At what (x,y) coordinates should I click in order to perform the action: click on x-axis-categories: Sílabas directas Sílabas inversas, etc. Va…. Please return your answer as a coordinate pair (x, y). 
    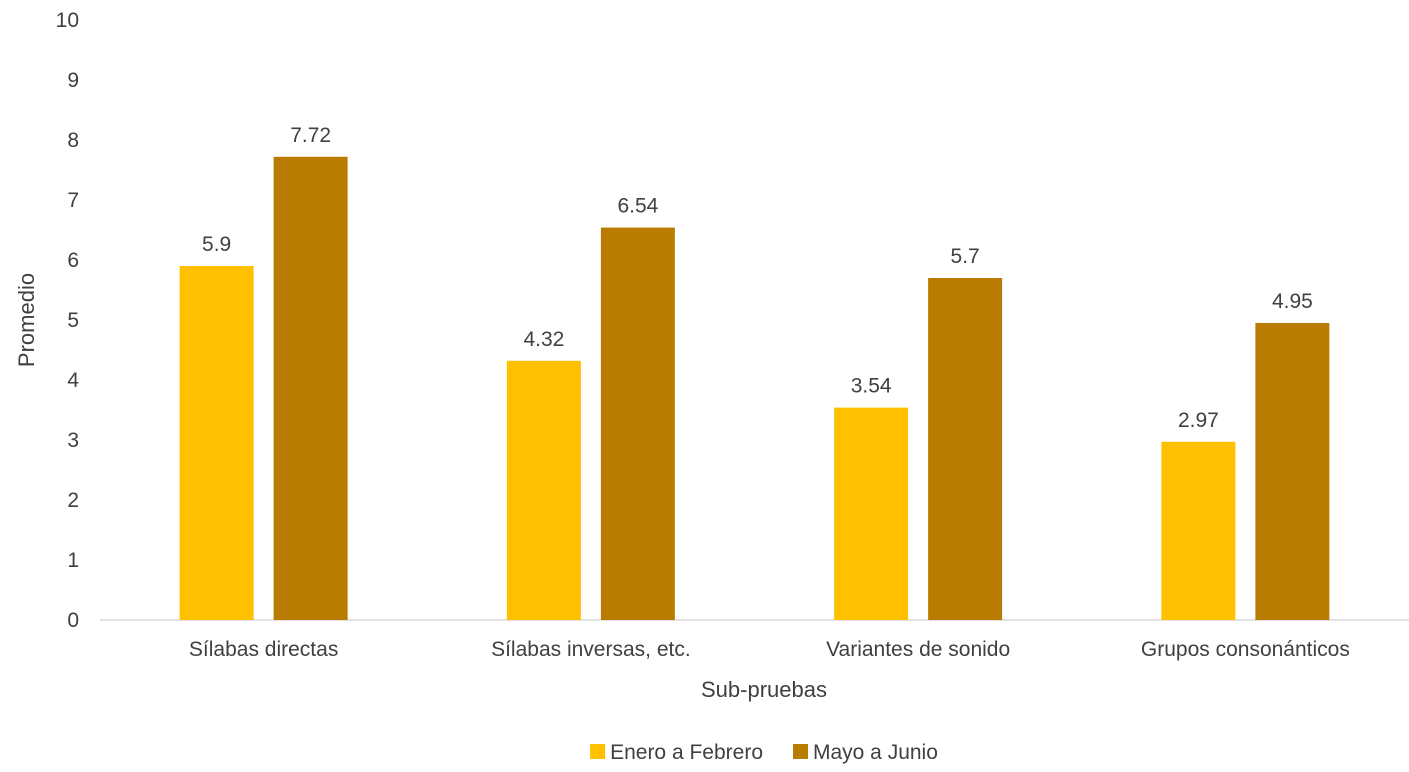
    Looking at the image, I should click on (769, 649).